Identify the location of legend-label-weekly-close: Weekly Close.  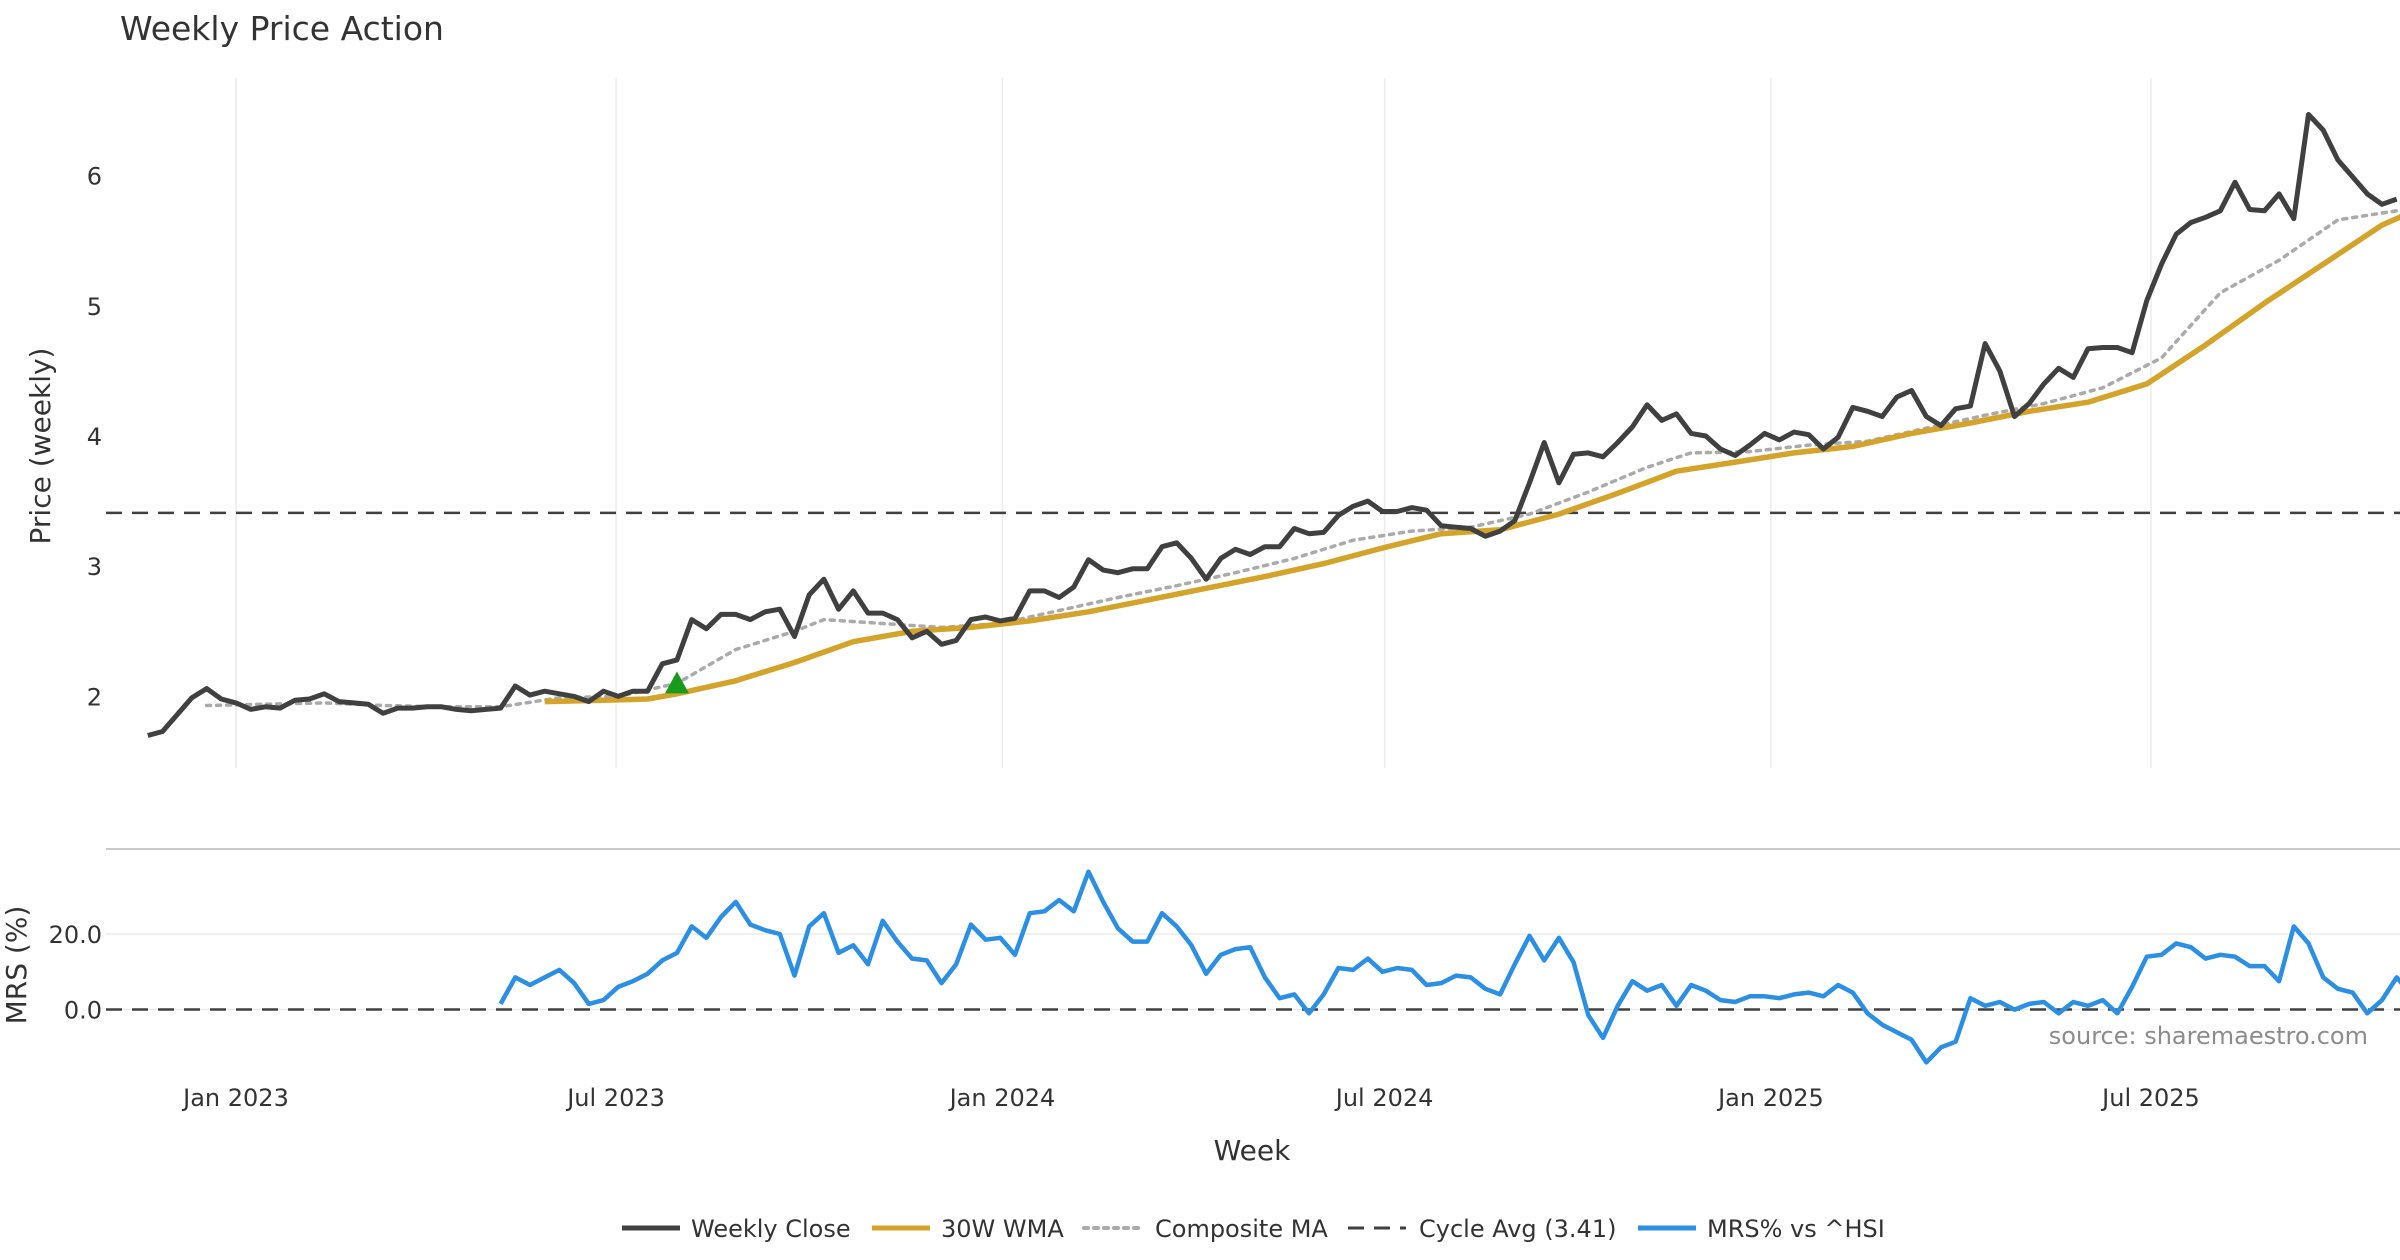
(771, 1229).